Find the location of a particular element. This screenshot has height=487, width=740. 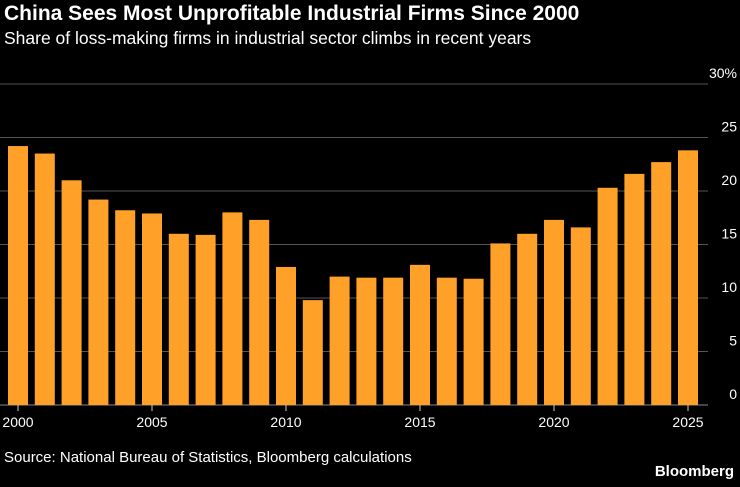

x-tick-label: 2015 is located at coordinates (419, 422).